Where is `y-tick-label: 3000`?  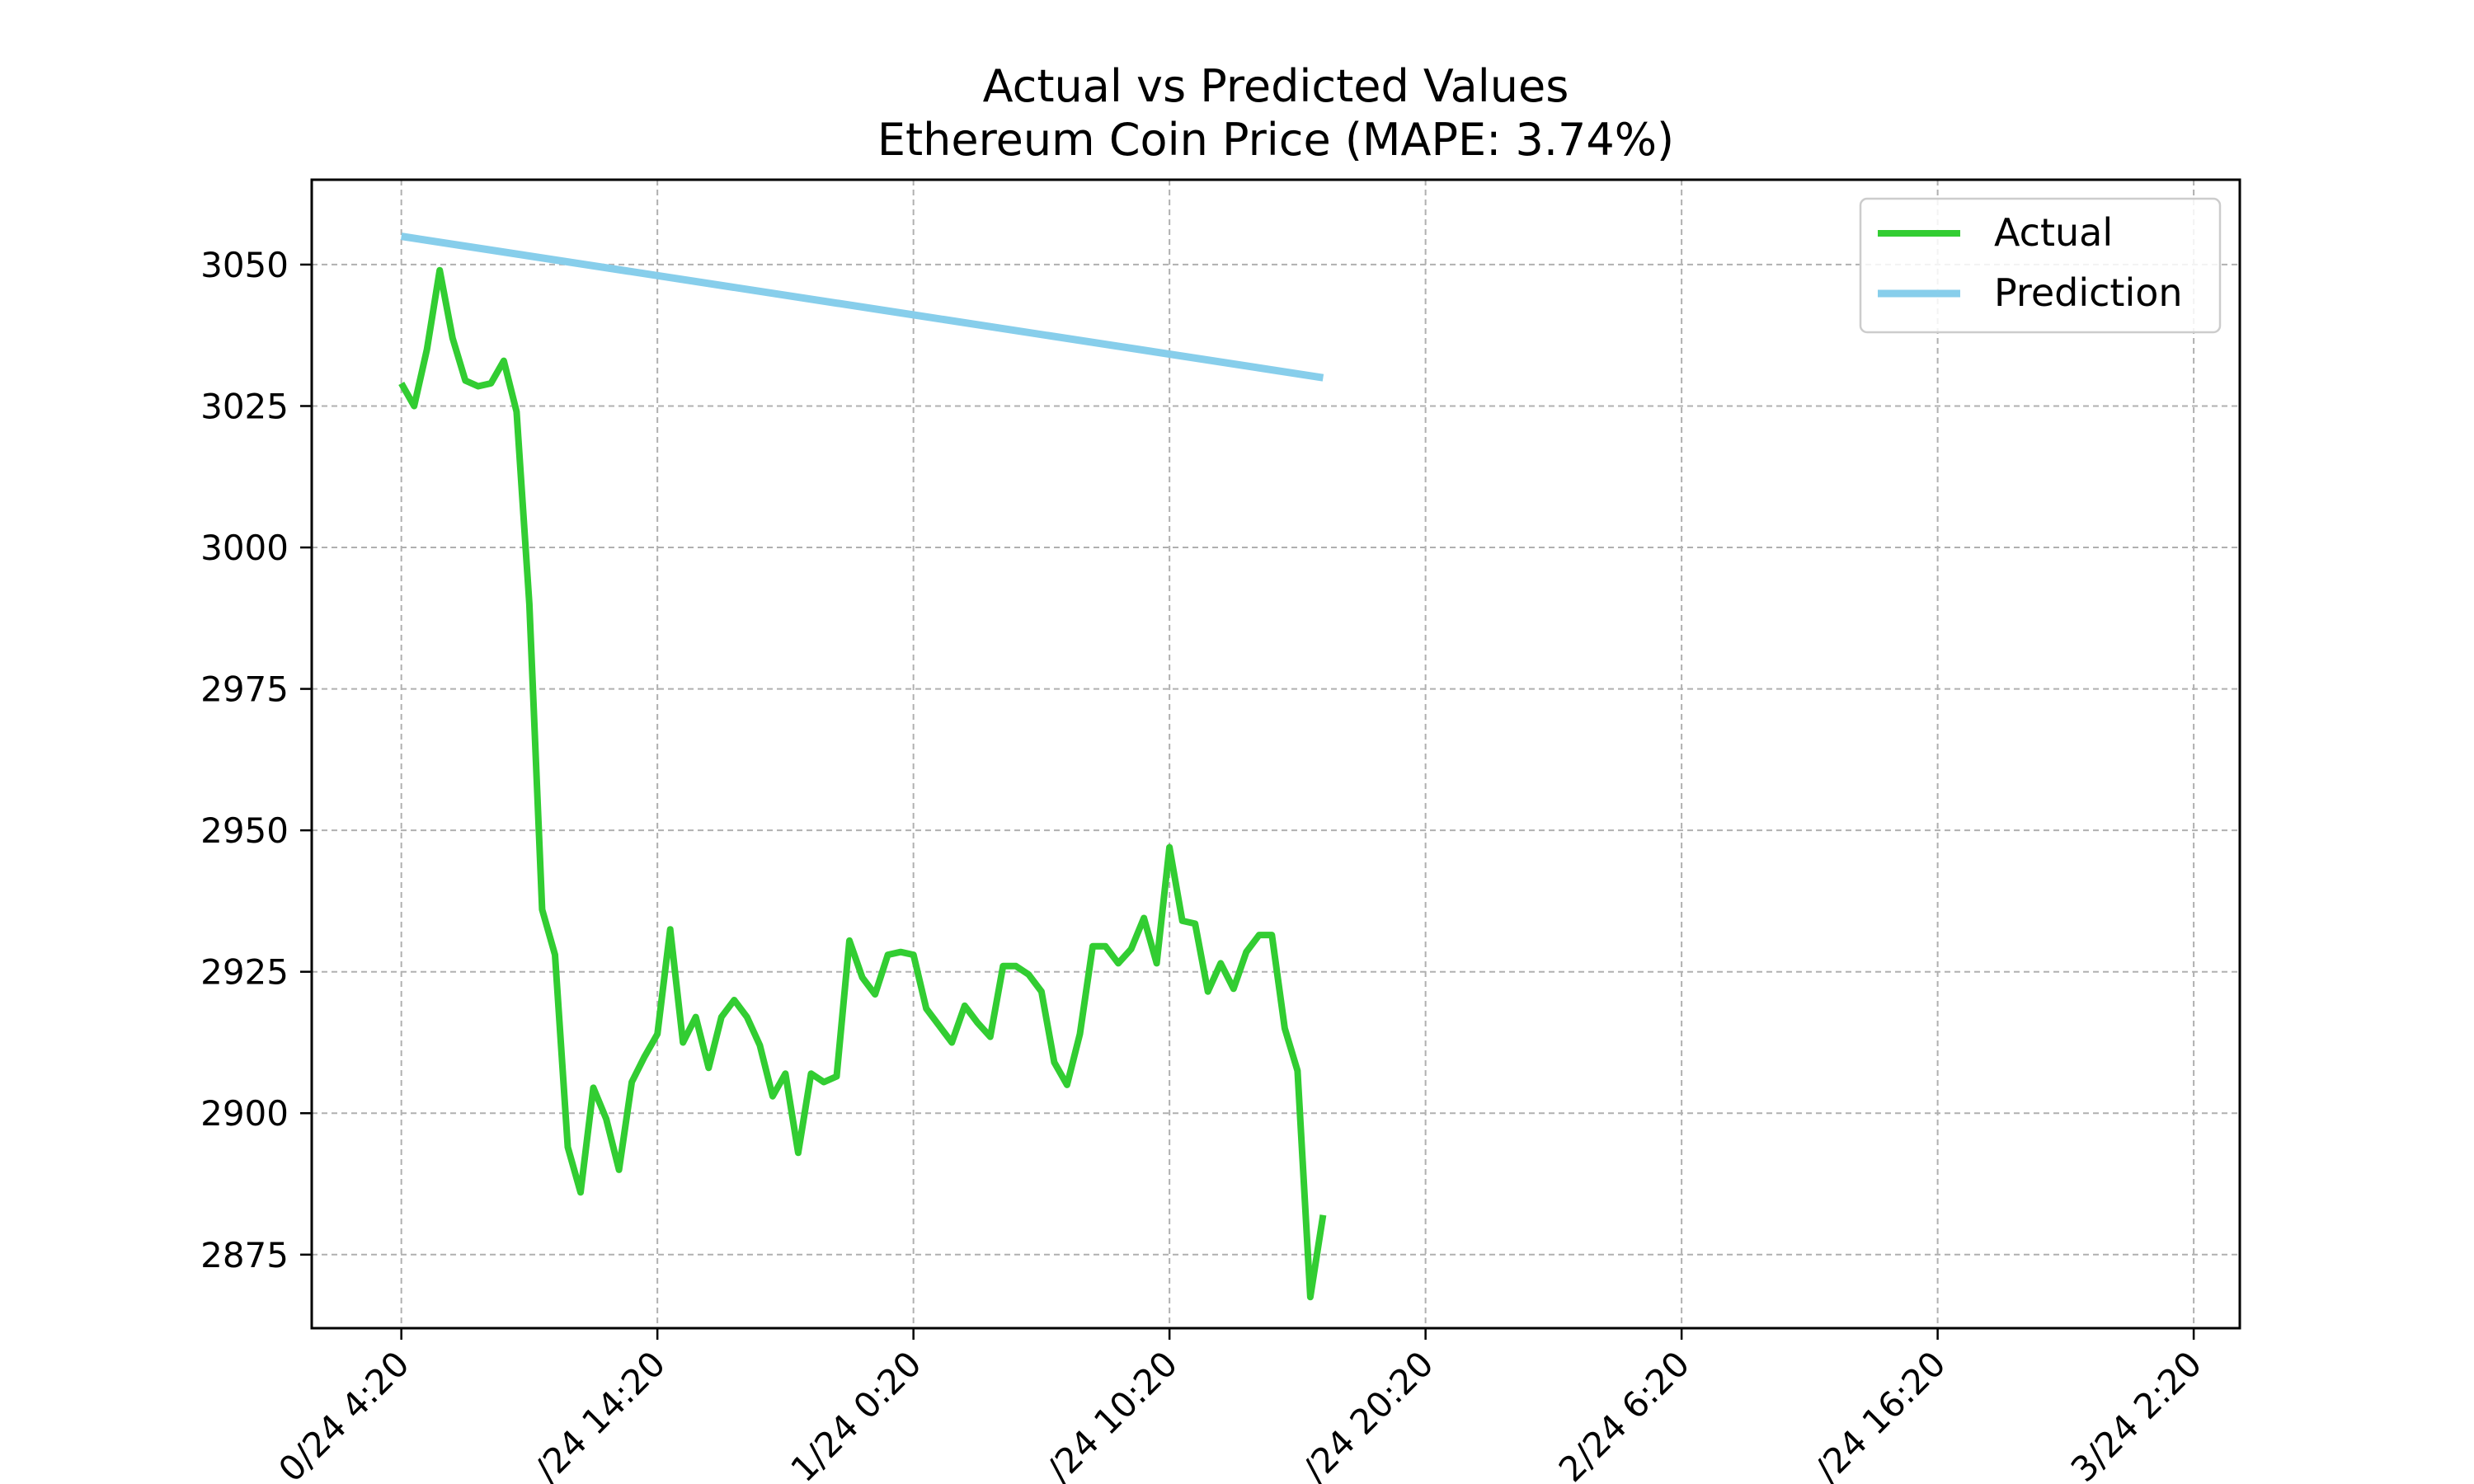
y-tick-label: 3000 is located at coordinates (244, 548).